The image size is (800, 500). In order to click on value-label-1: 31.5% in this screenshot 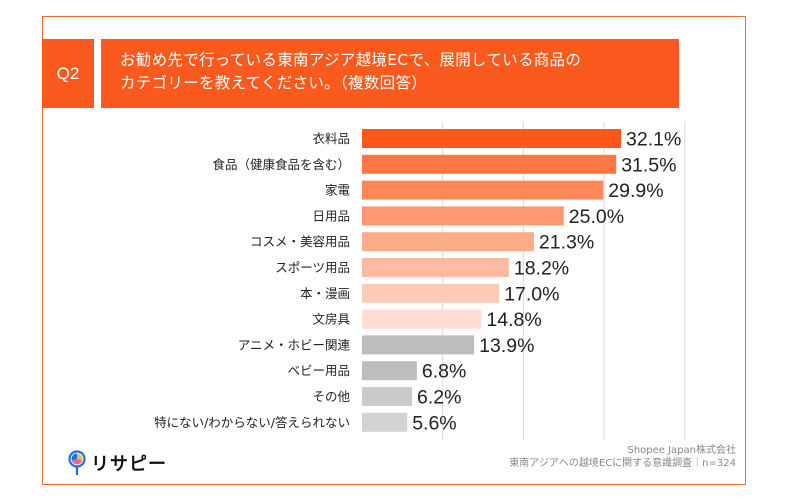, I will do `click(648, 165)`.